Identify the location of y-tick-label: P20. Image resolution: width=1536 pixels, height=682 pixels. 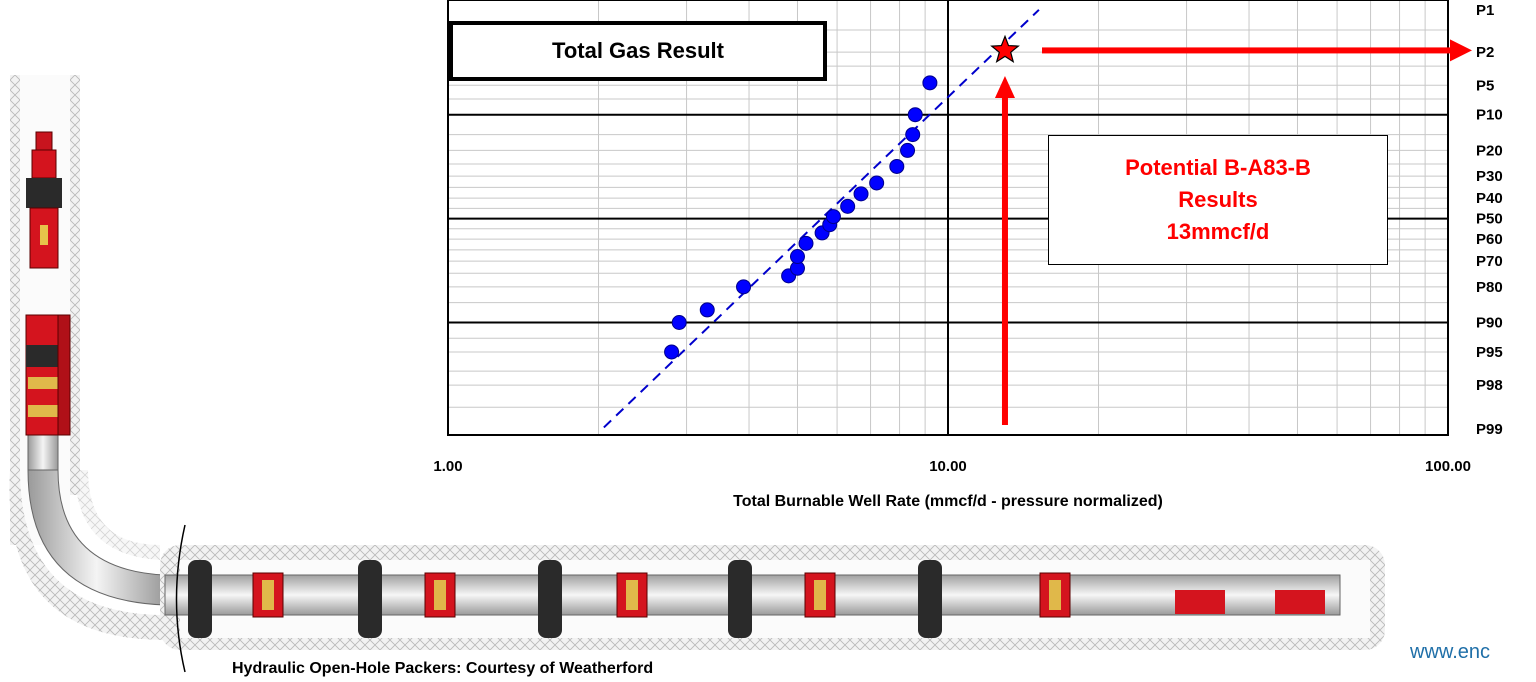
(1489, 150).